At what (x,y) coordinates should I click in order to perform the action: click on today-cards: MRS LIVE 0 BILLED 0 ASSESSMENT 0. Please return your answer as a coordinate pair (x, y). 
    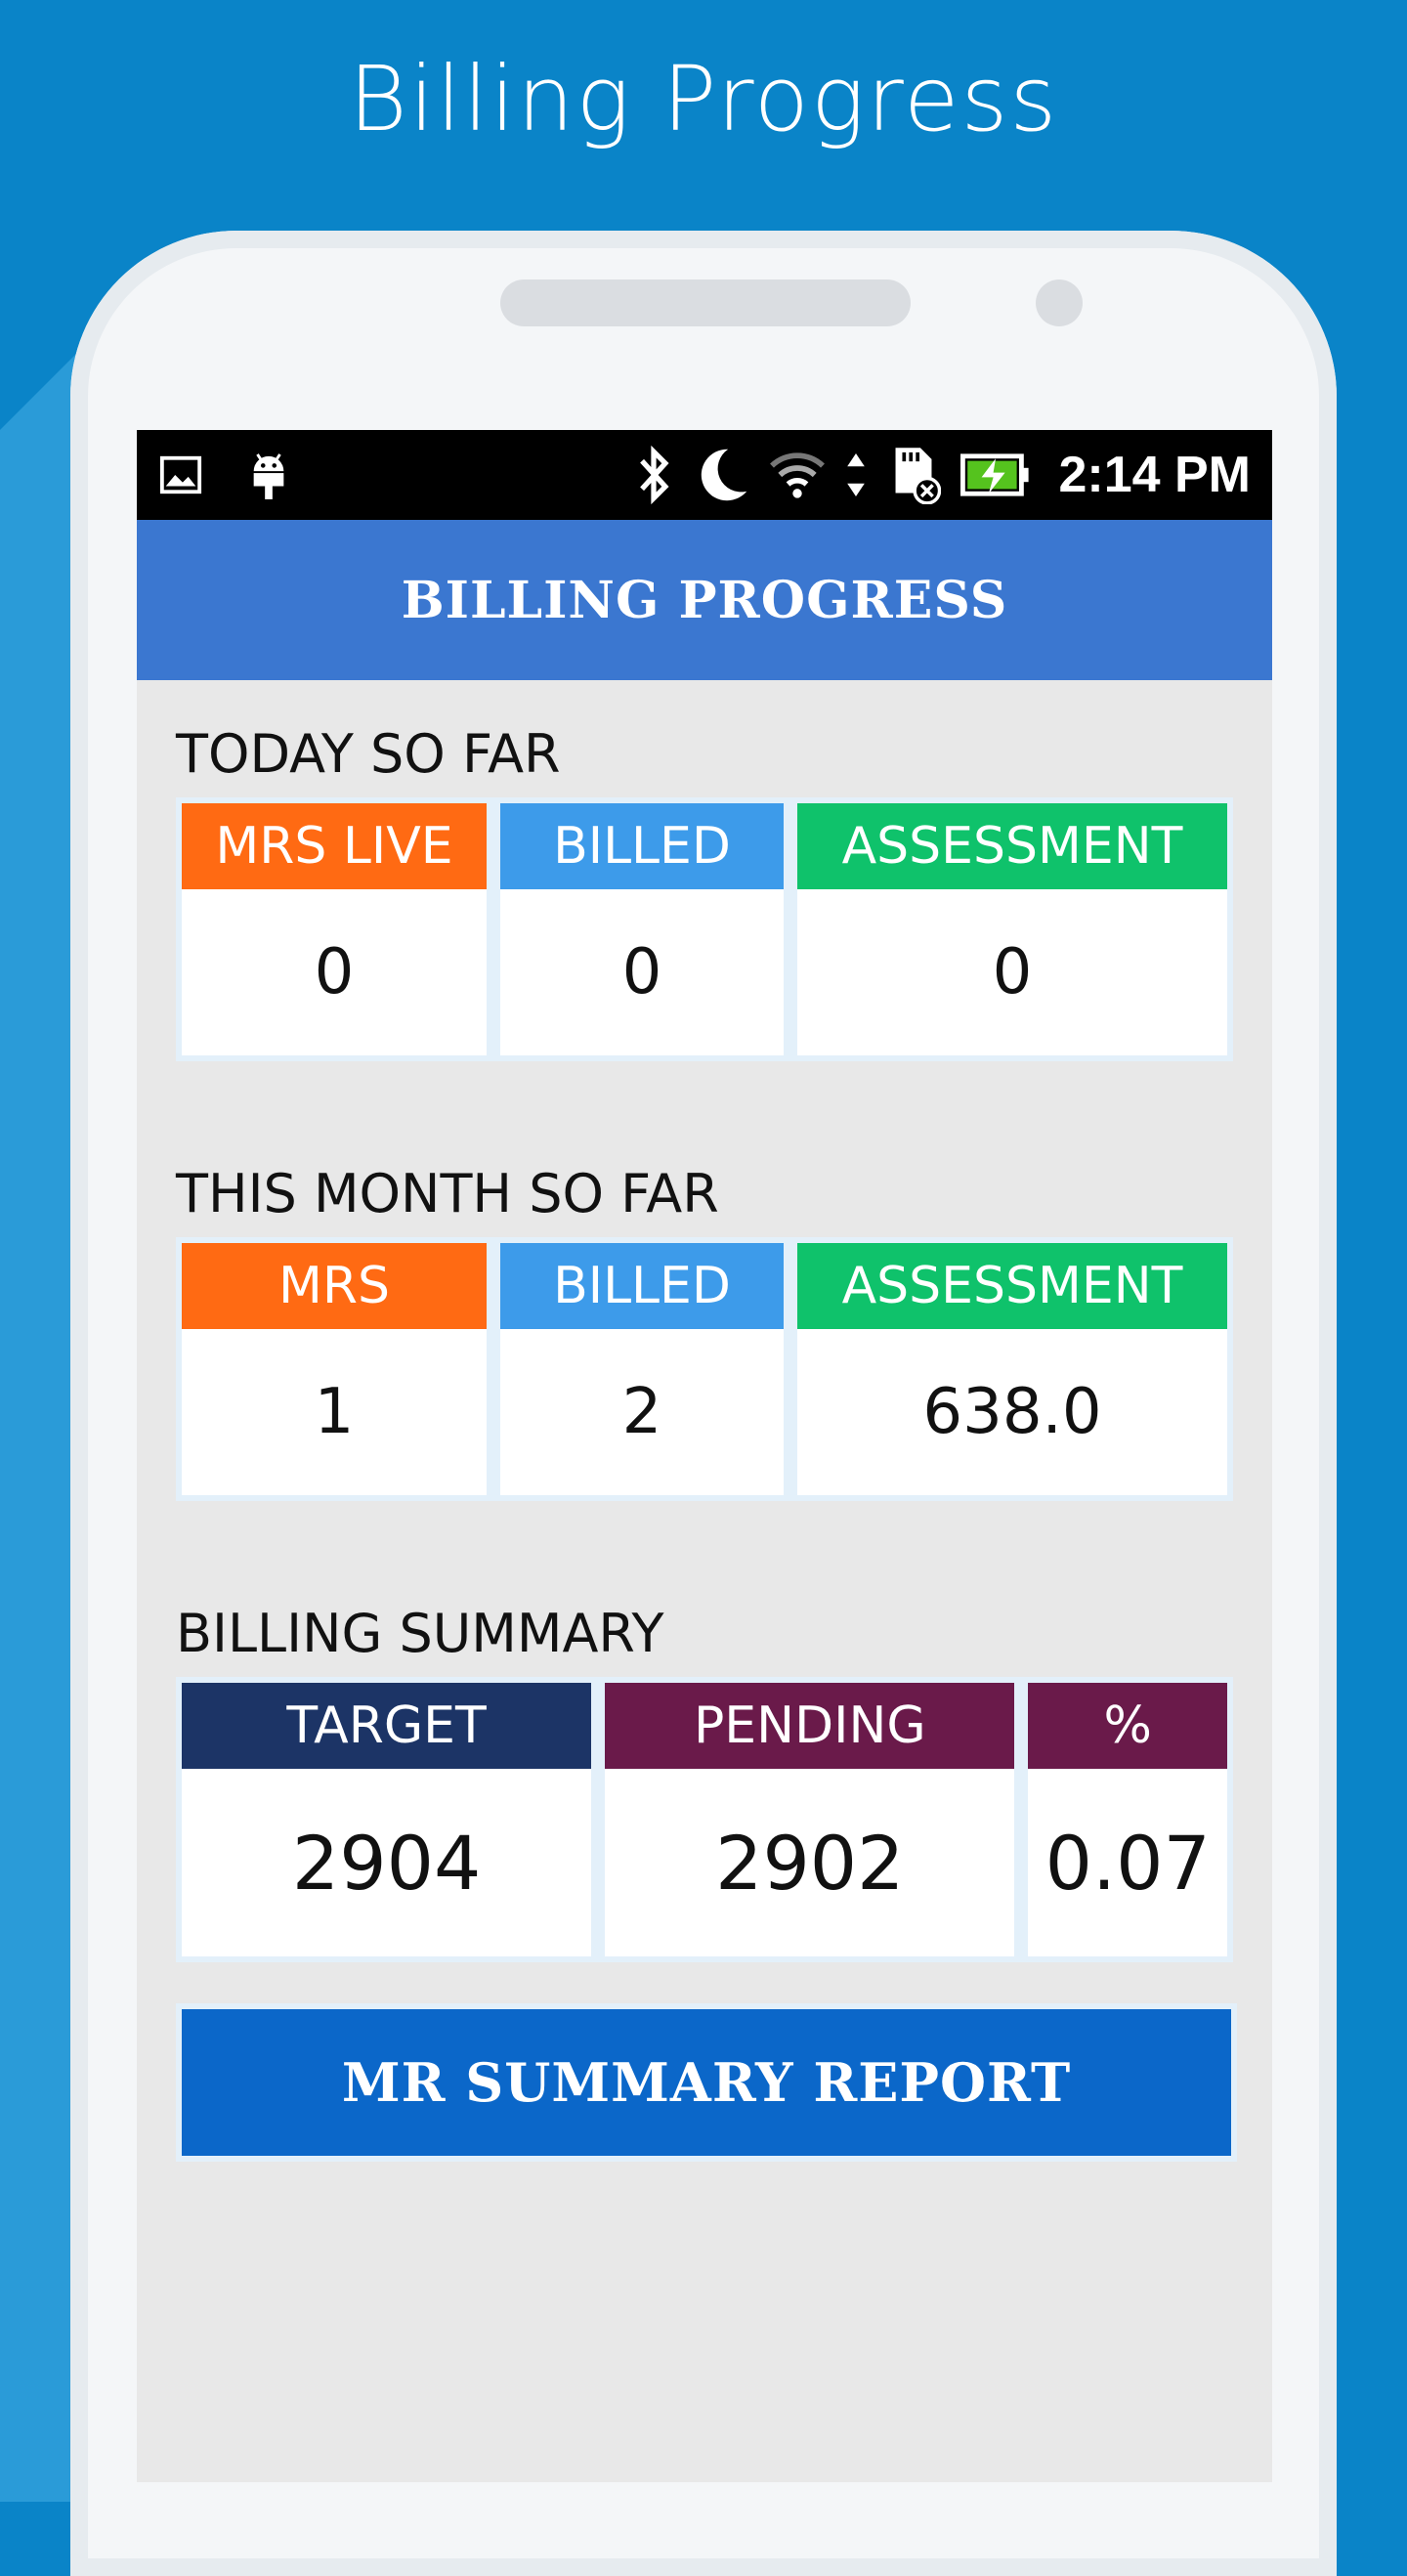
    Looking at the image, I should click on (704, 929).